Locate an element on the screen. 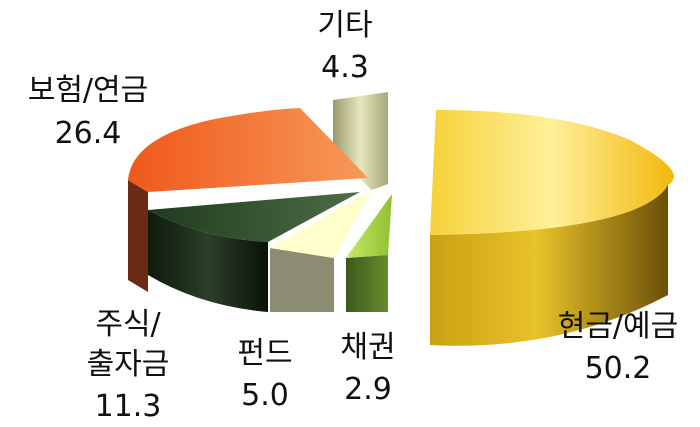 This screenshot has height=427, width=700. label-other: 기타 4.3 is located at coordinates (344, 46).